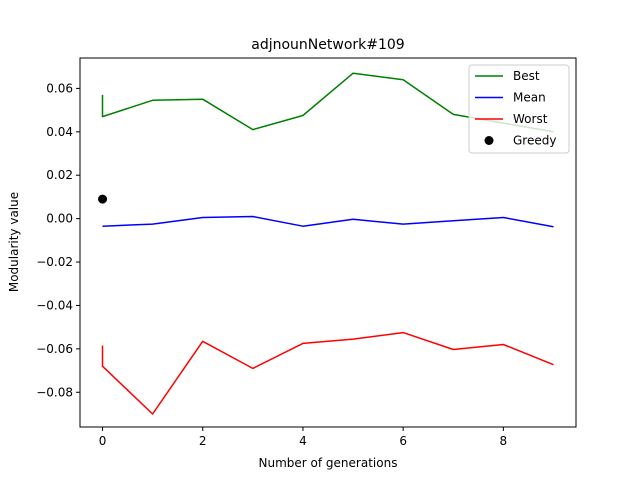 This screenshot has height=480, width=640. Describe the element at coordinates (103, 199) in the screenshot. I see `greedy-point` at that location.